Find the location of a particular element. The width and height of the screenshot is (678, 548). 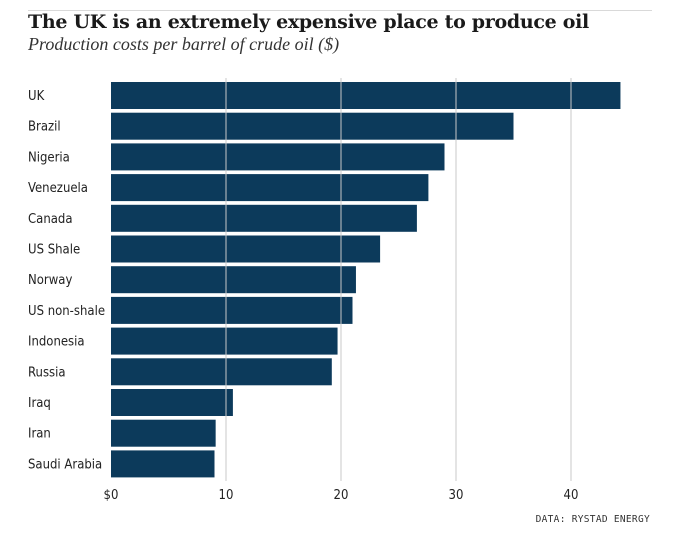

x-tick-label-30: 30 is located at coordinates (456, 495).